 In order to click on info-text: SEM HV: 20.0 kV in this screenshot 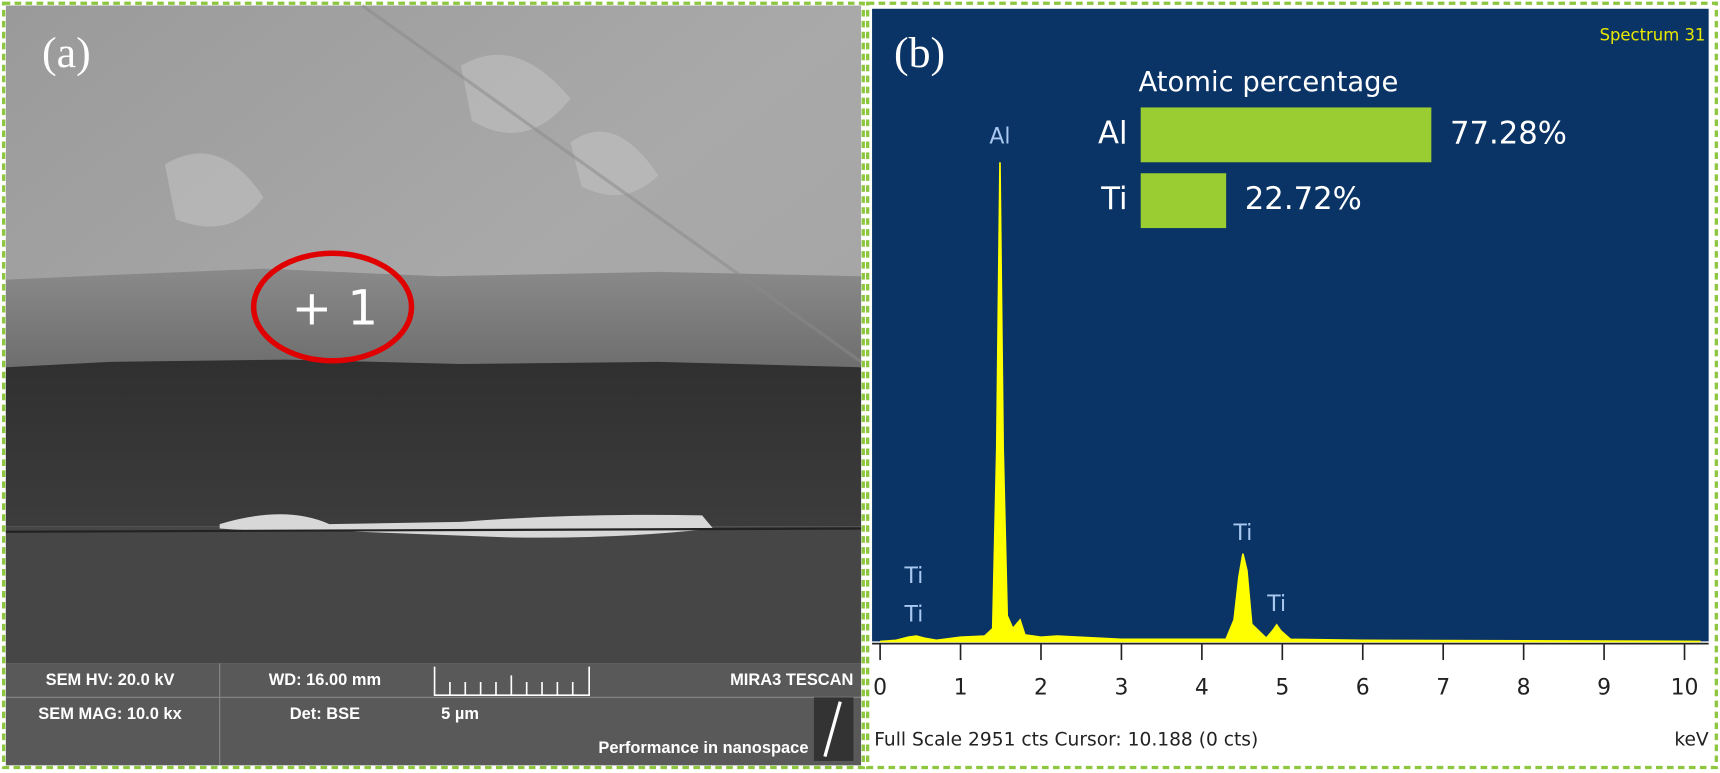, I will do `click(110, 680)`.